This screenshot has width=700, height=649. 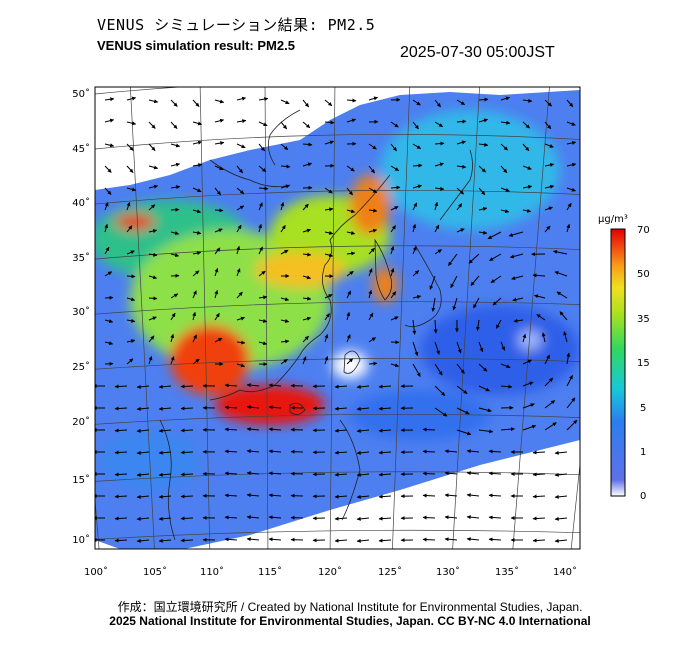 What do you see at coordinates (81, 422) in the screenshot?
I see `lat-label-20: 20˚` at bounding box center [81, 422].